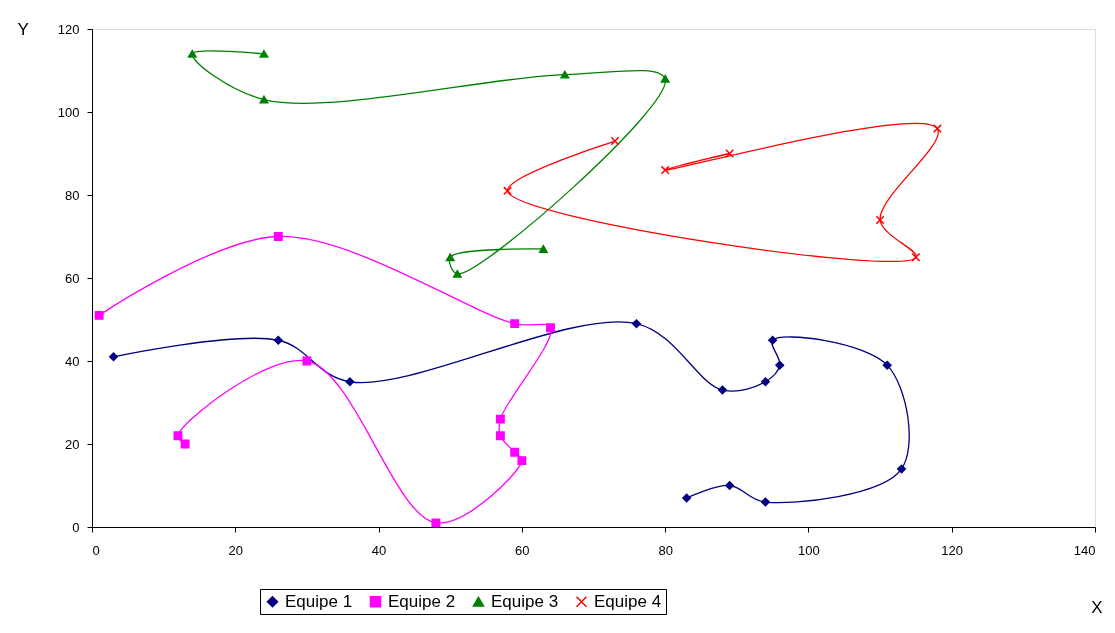 Image resolution: width=1115 pixels, height=633 pixels. Describe the element at coordinates (96, 550) in the screenshot. I see `x-tick-label: 0` at that location.